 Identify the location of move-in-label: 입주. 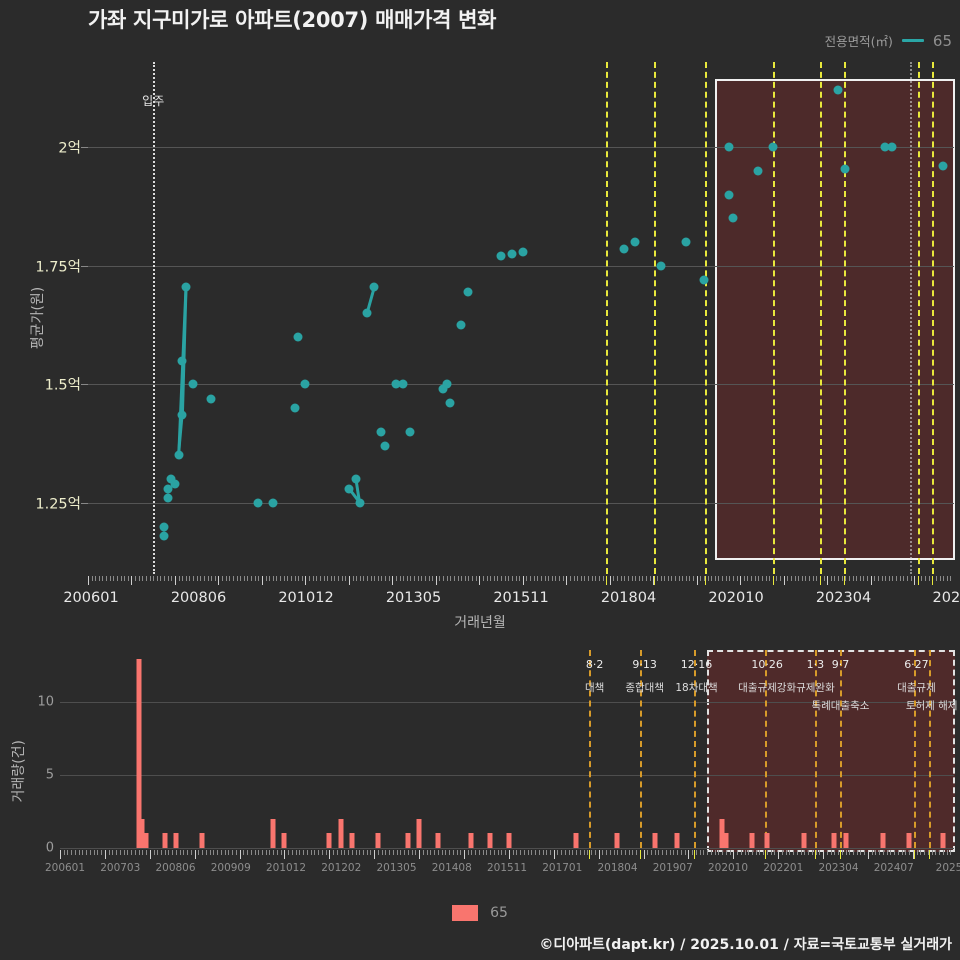
(153, 101).